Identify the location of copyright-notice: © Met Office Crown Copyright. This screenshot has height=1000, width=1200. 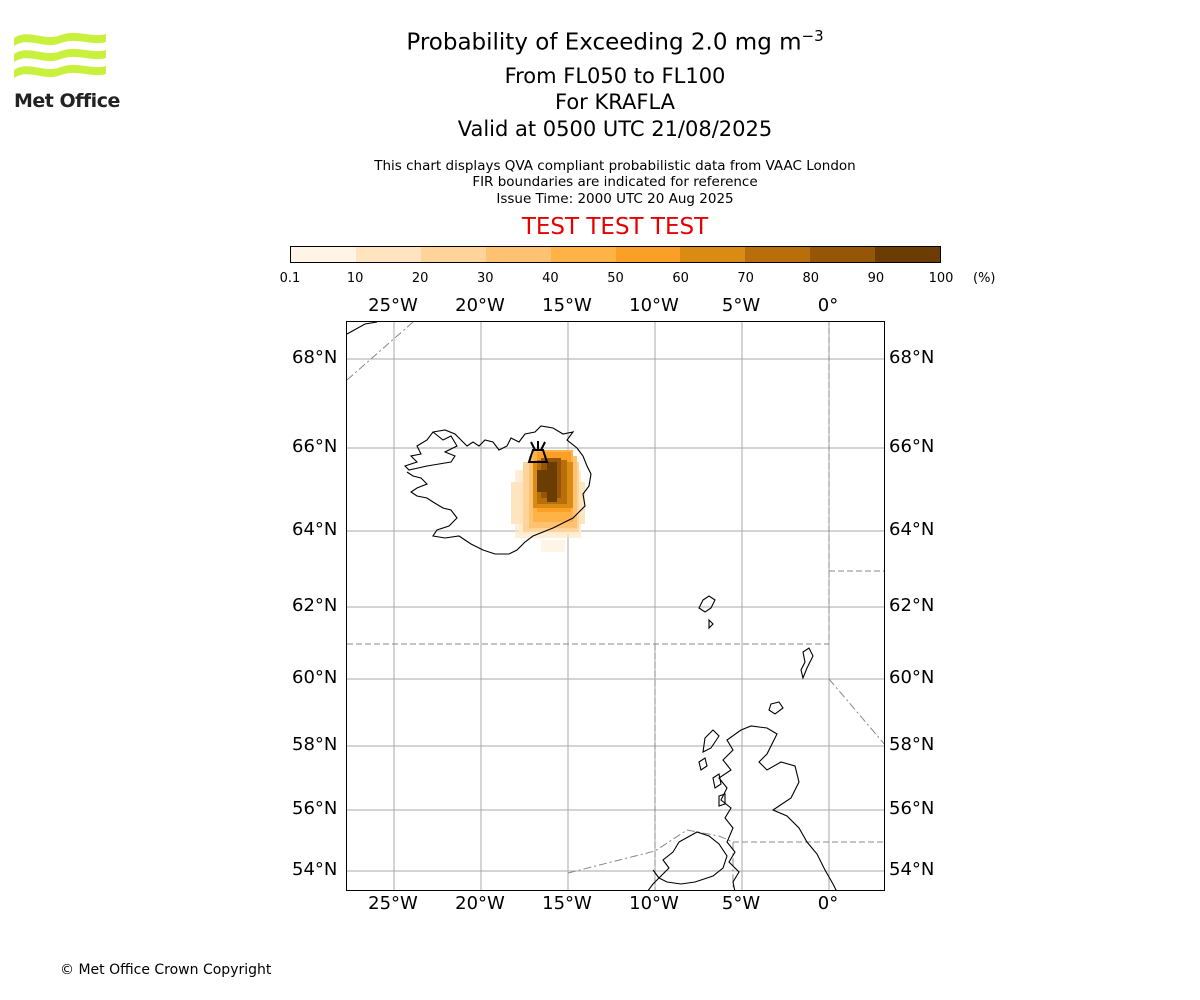
(166, 970).